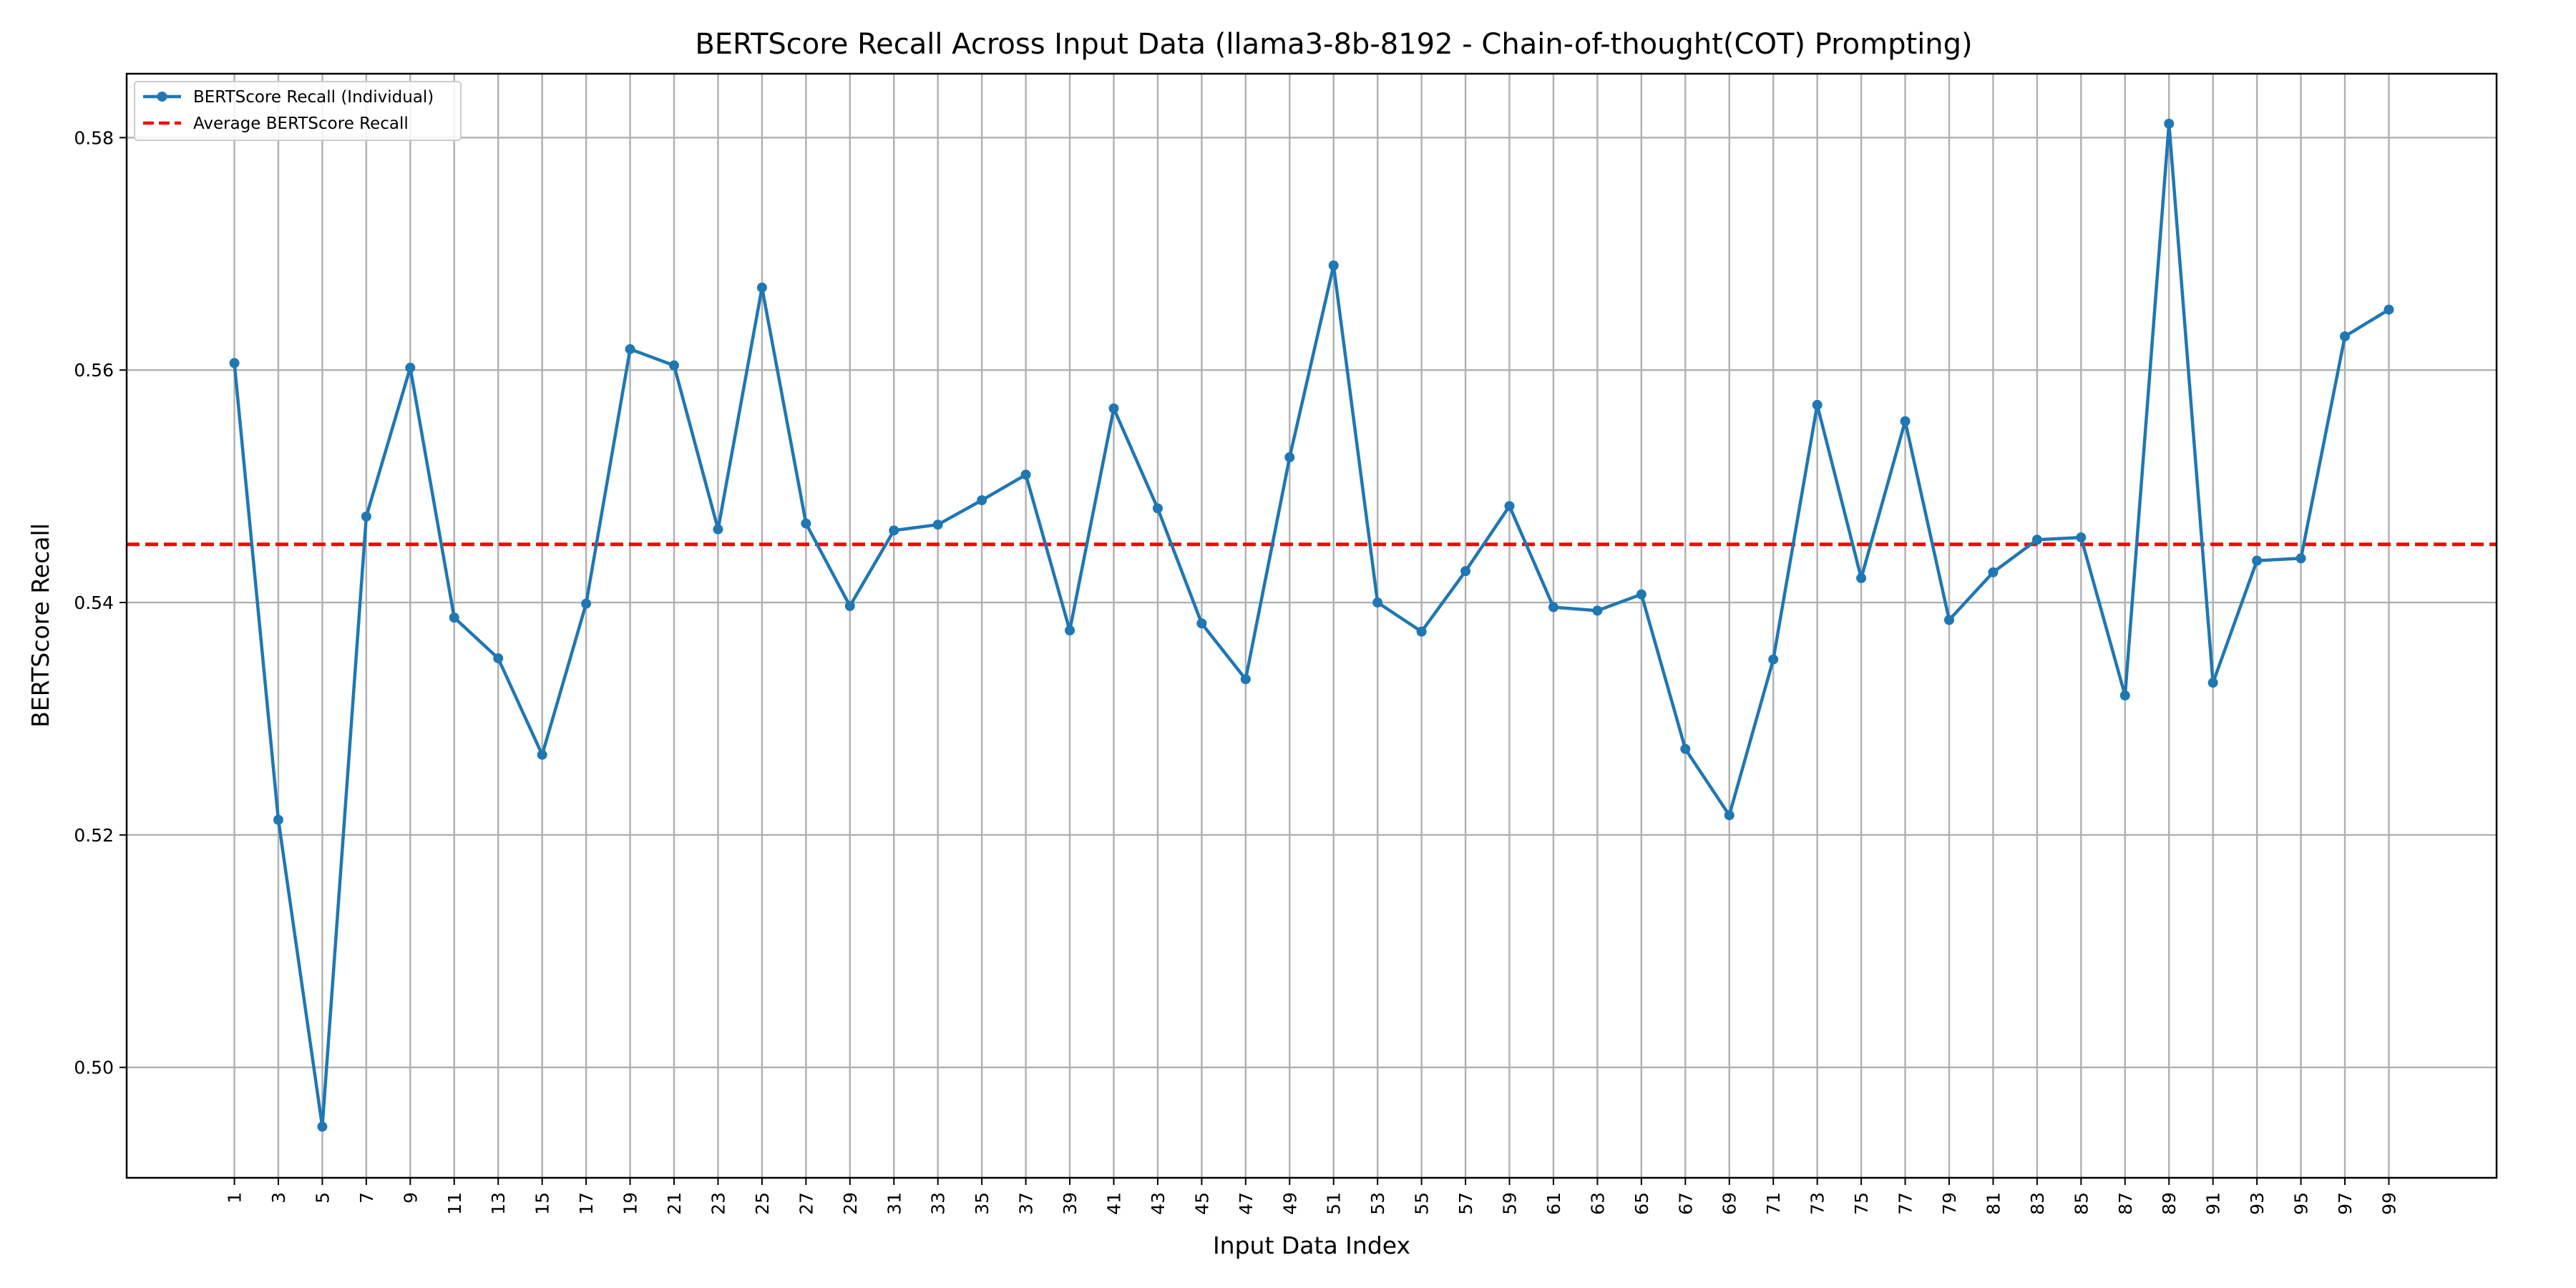 This screenshot has height=1288, width=2576. Describe the element at coordinates (1949, 1203) in the screenshot. I see `x-tick-label: 79` at that location.